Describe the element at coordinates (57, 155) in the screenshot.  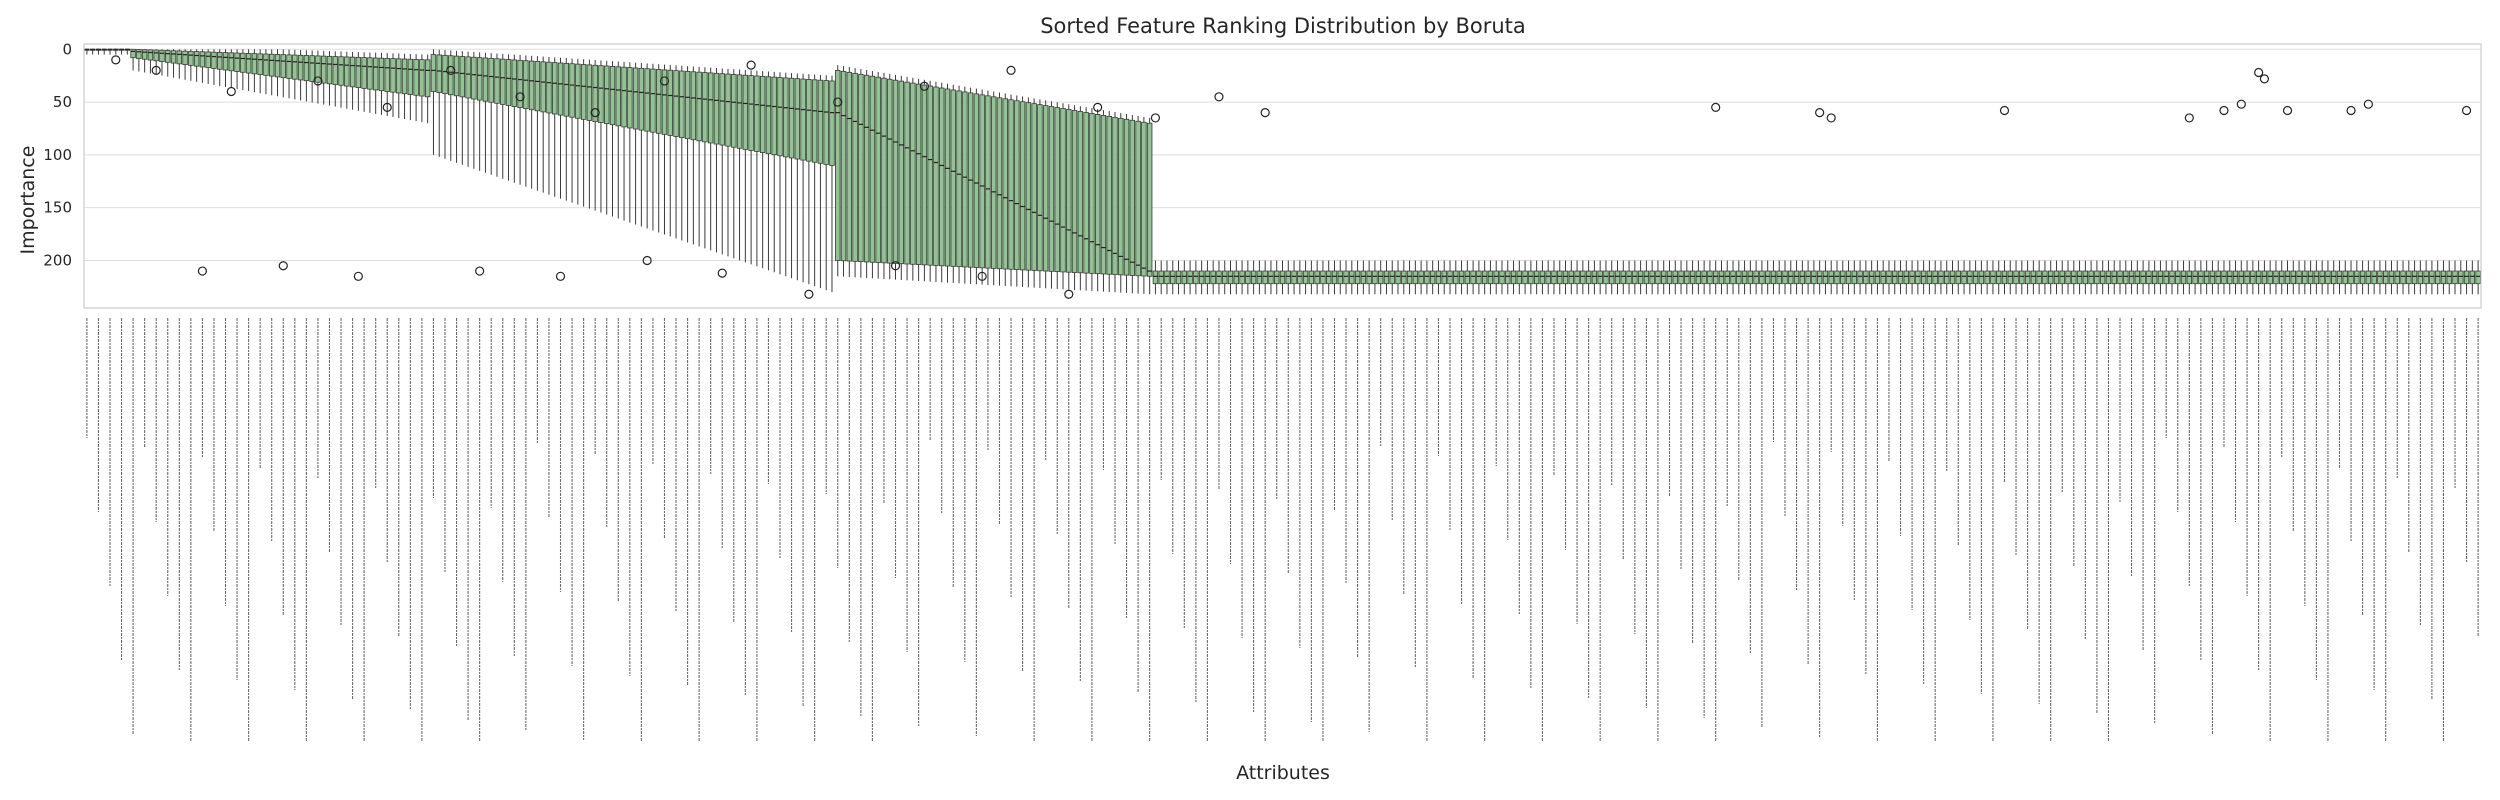
I see `y-tick-label: 100` at that location.